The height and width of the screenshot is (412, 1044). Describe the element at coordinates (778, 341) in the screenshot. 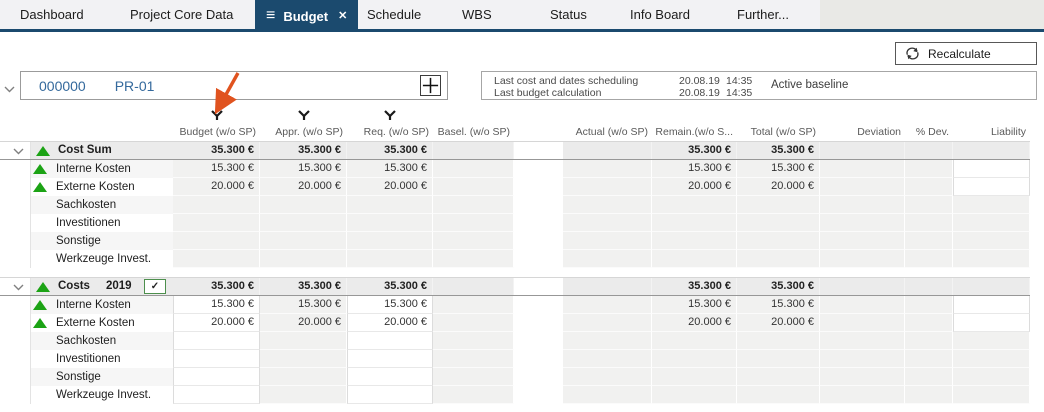

I see `cell-total` at that location.